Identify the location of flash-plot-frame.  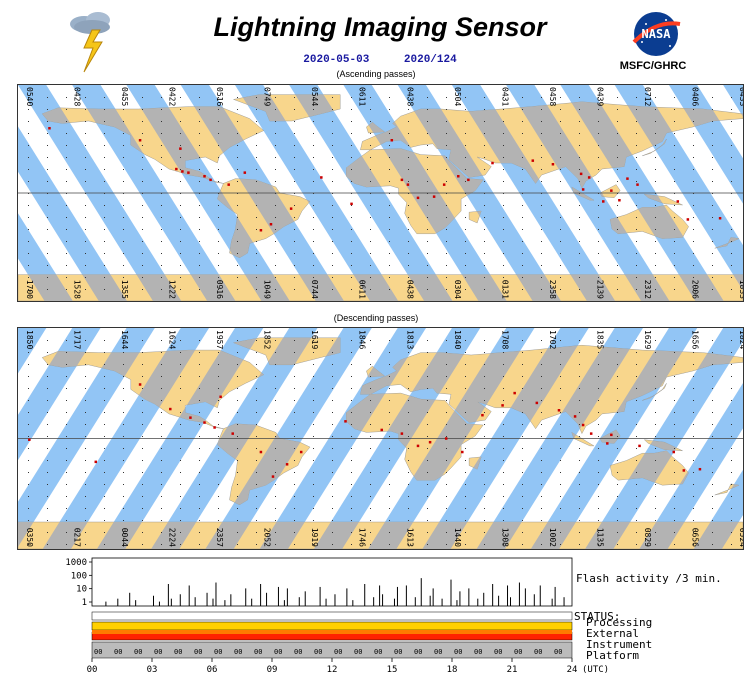
(332, 582).